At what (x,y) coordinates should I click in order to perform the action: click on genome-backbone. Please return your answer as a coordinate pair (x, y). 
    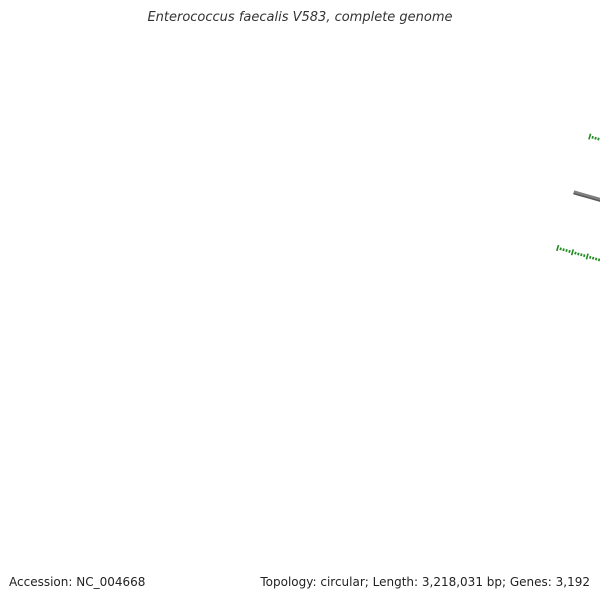
    Looking at the image, I should click on (586, 196).